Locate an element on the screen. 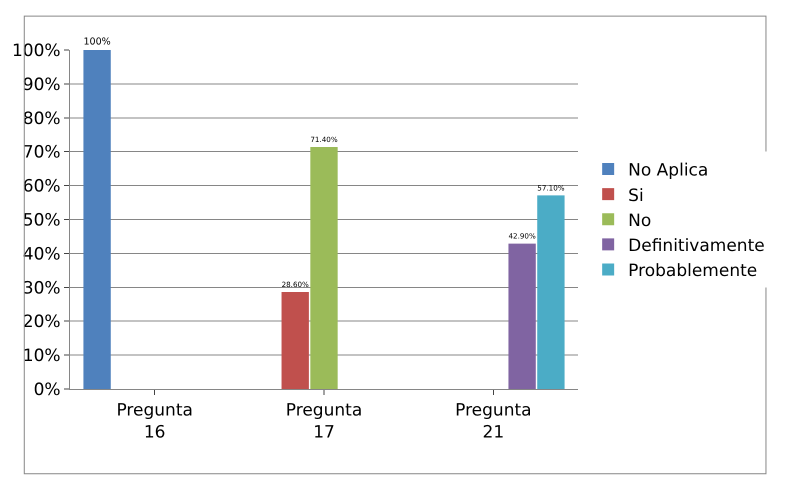 The height and width of the screenshot is (484, 808). y-tick-label: 90% is located at coordinates (41, 84).